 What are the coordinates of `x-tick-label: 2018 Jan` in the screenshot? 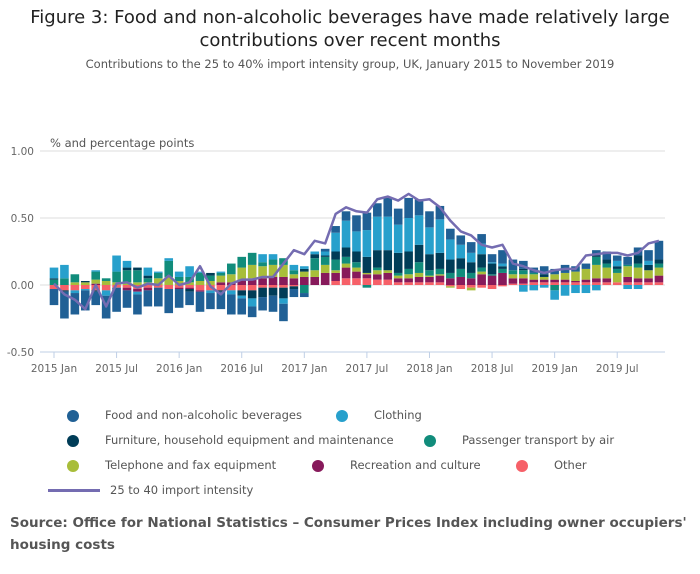 It's located at (429, 369).